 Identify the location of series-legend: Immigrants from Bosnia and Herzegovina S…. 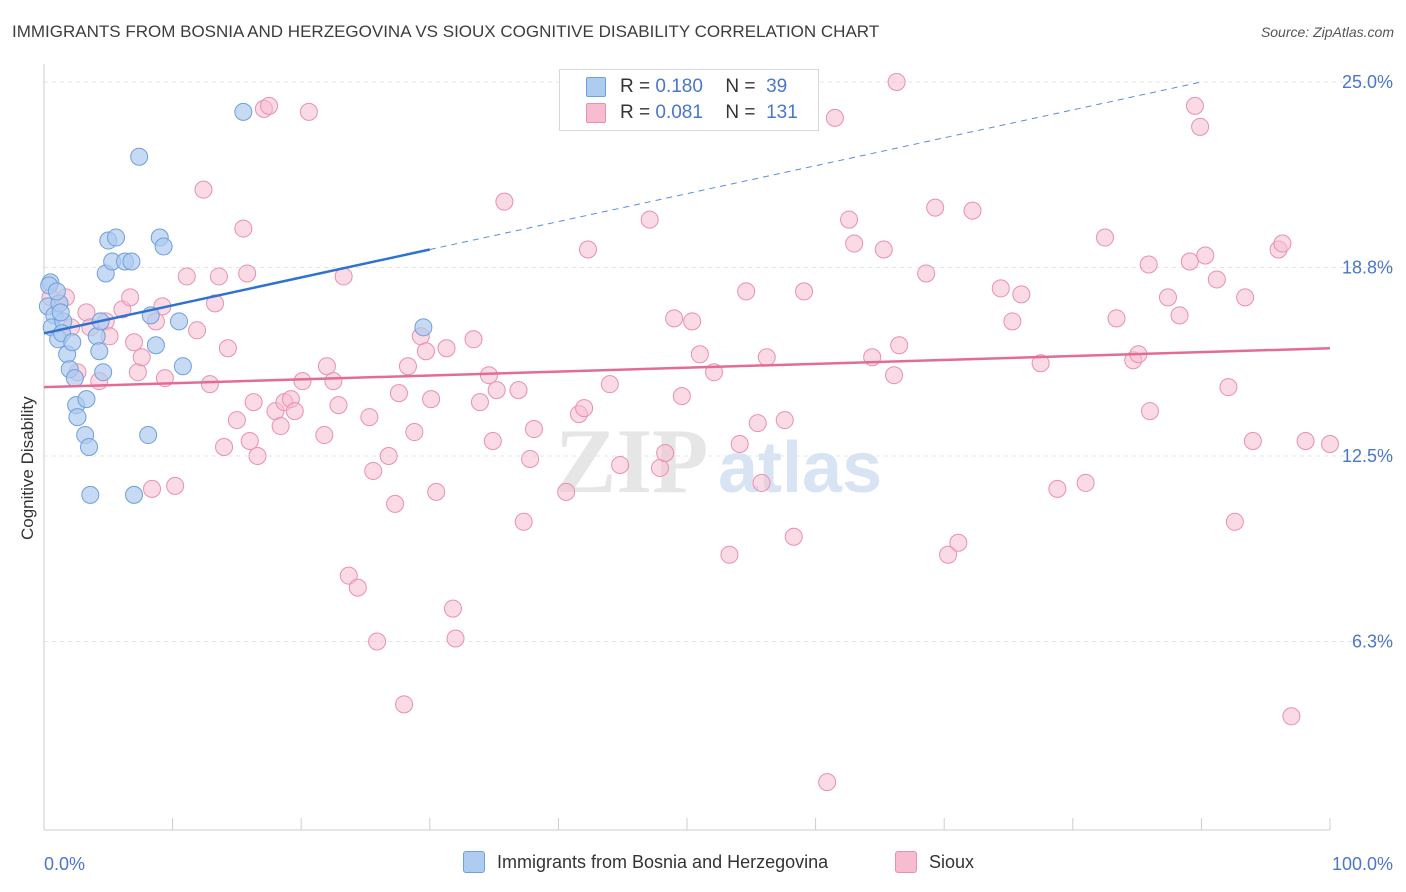
(703, 864).